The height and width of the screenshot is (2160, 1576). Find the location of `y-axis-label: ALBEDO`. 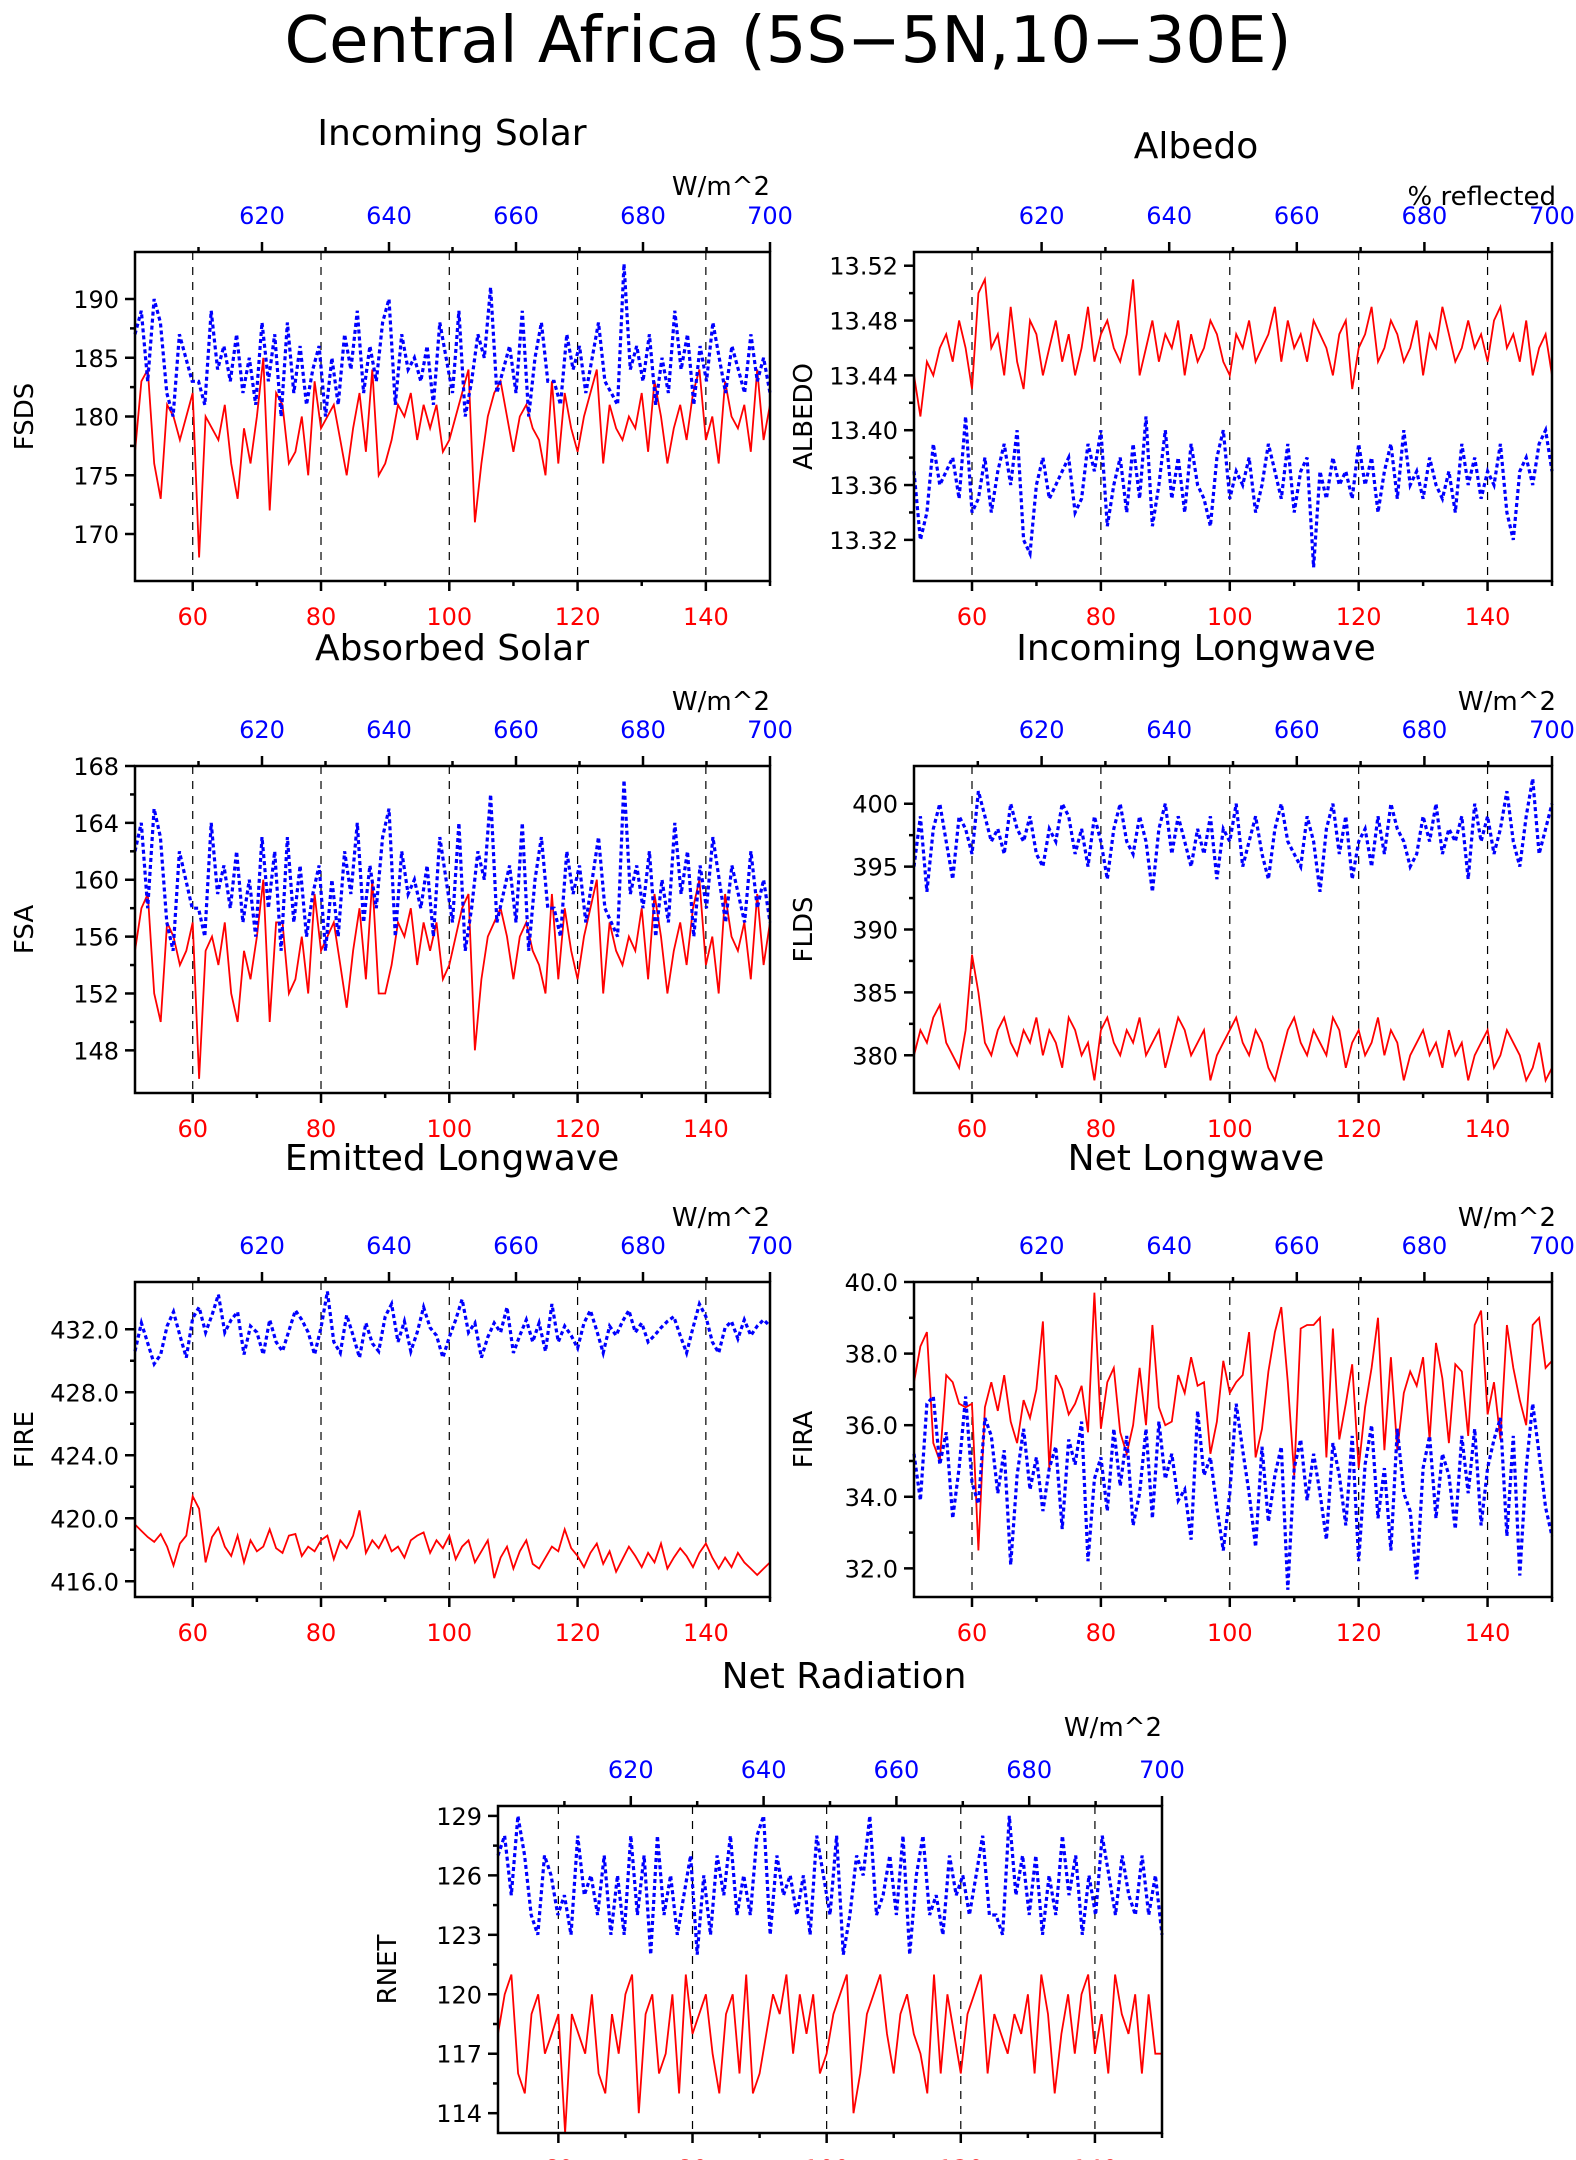

y-axis-label: ALBEDO is located at coordinates (804, 416).